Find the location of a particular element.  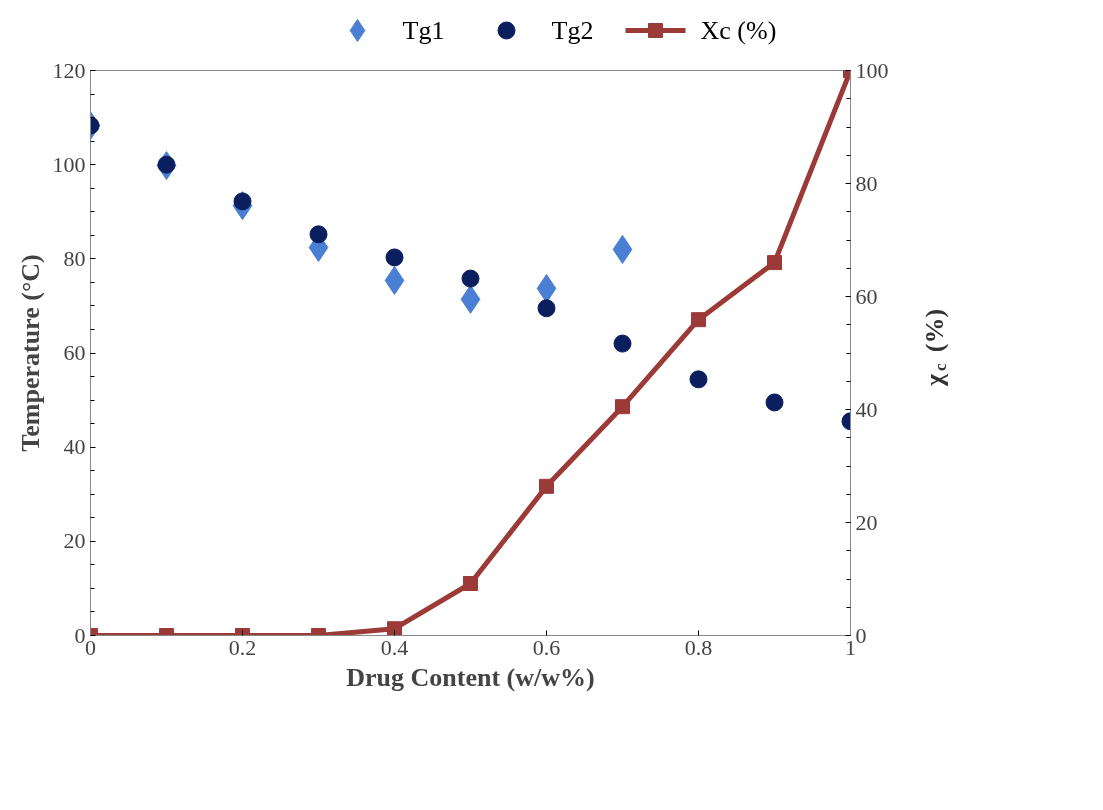

y-tick-label: 80 is located at coordinates (74, 258).